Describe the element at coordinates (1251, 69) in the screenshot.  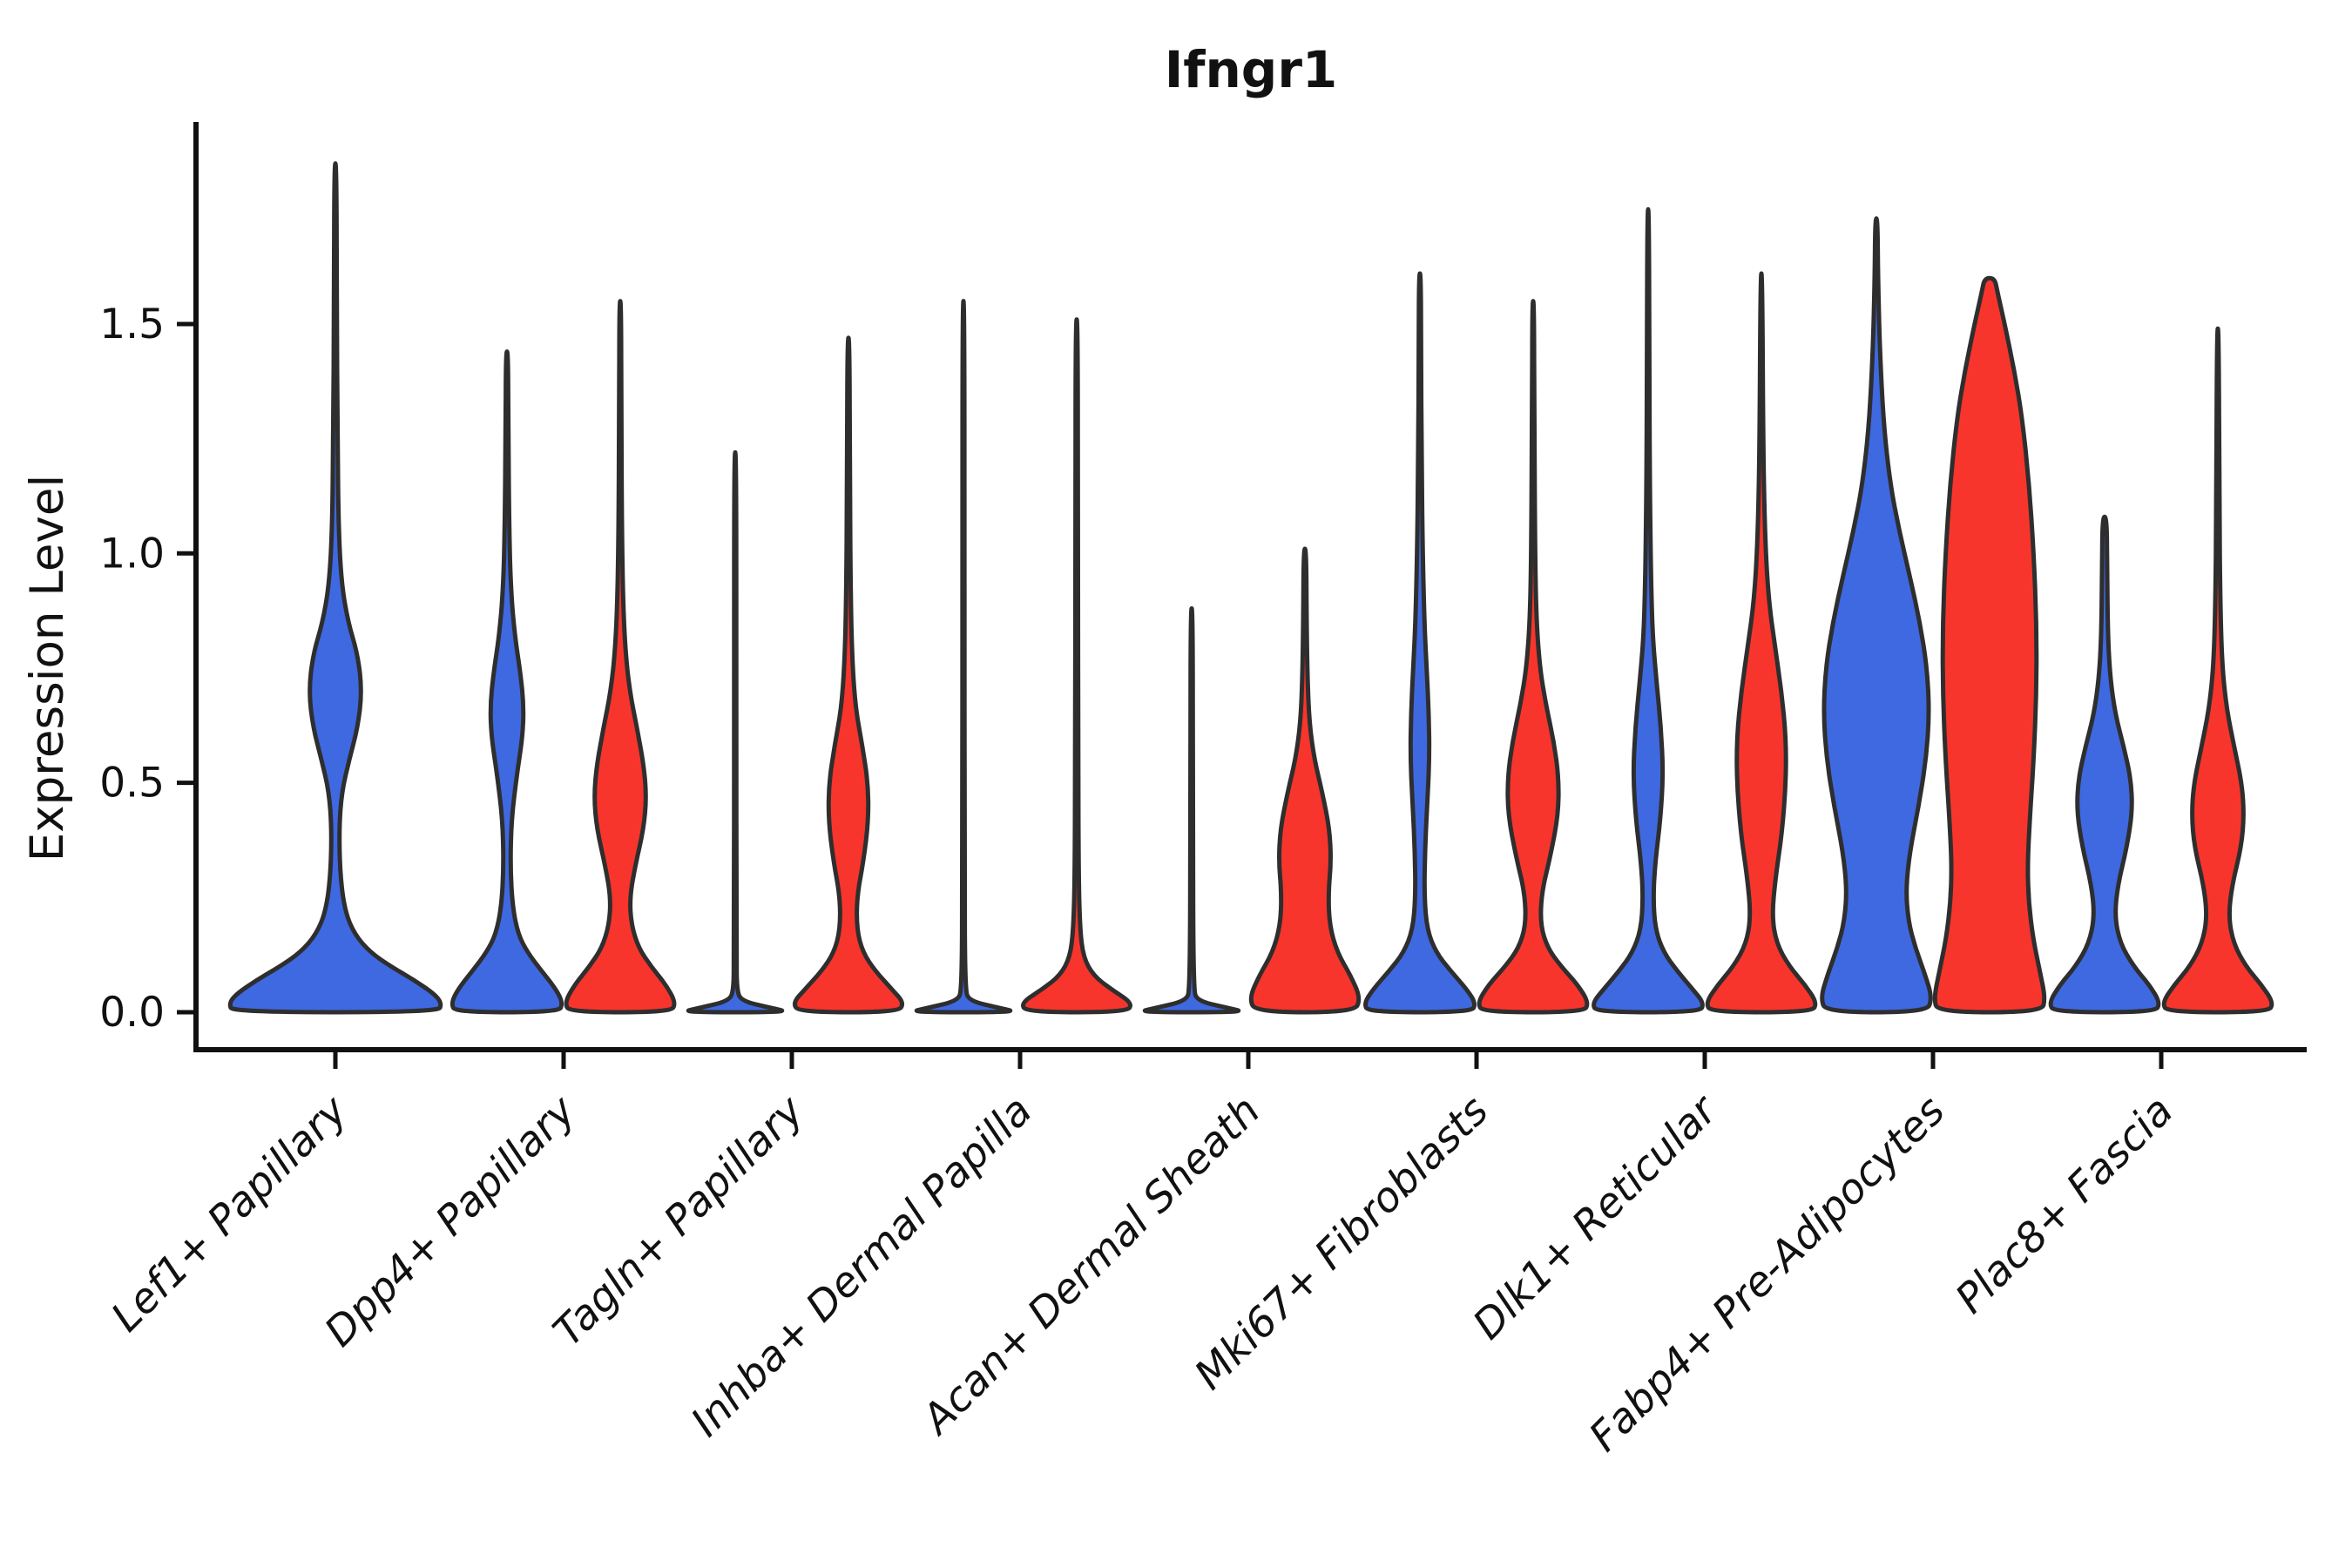
I see `chart-title: Ifngr1` at that location.